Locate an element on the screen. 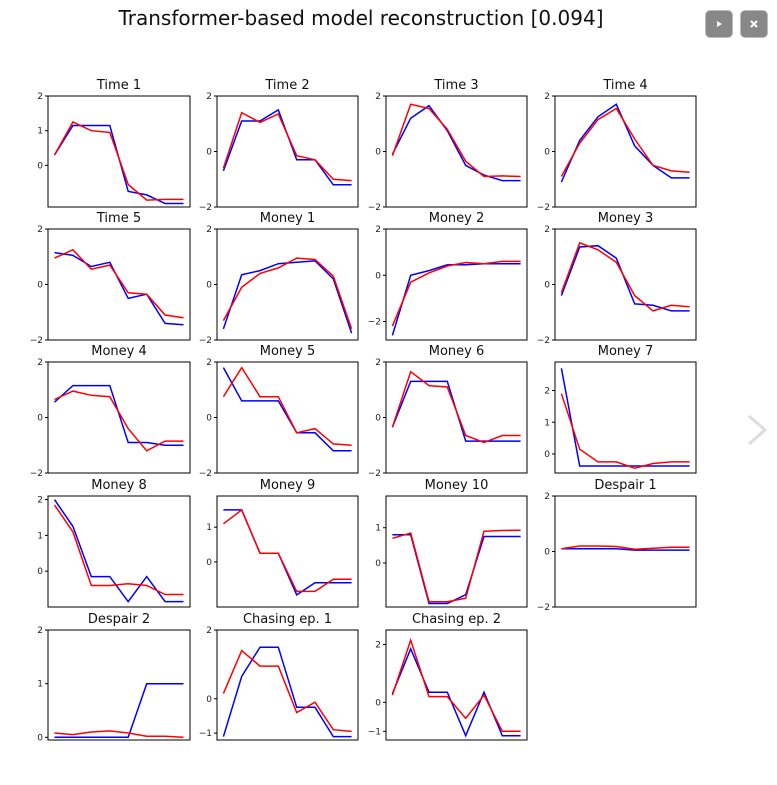 The image size is (777, 785). subplot-9: Money 4 −2 0 2 is located at coordinates (110, 411).